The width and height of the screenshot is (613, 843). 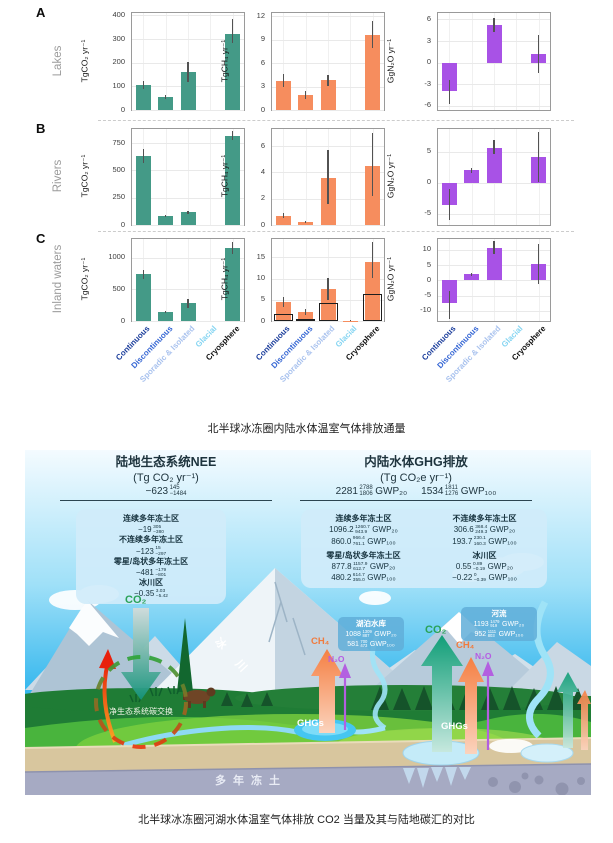 What do you see at coordinates (341, 578) in the screenshot?
I see `value-main: 480.2` at bounding box center [341, 578].